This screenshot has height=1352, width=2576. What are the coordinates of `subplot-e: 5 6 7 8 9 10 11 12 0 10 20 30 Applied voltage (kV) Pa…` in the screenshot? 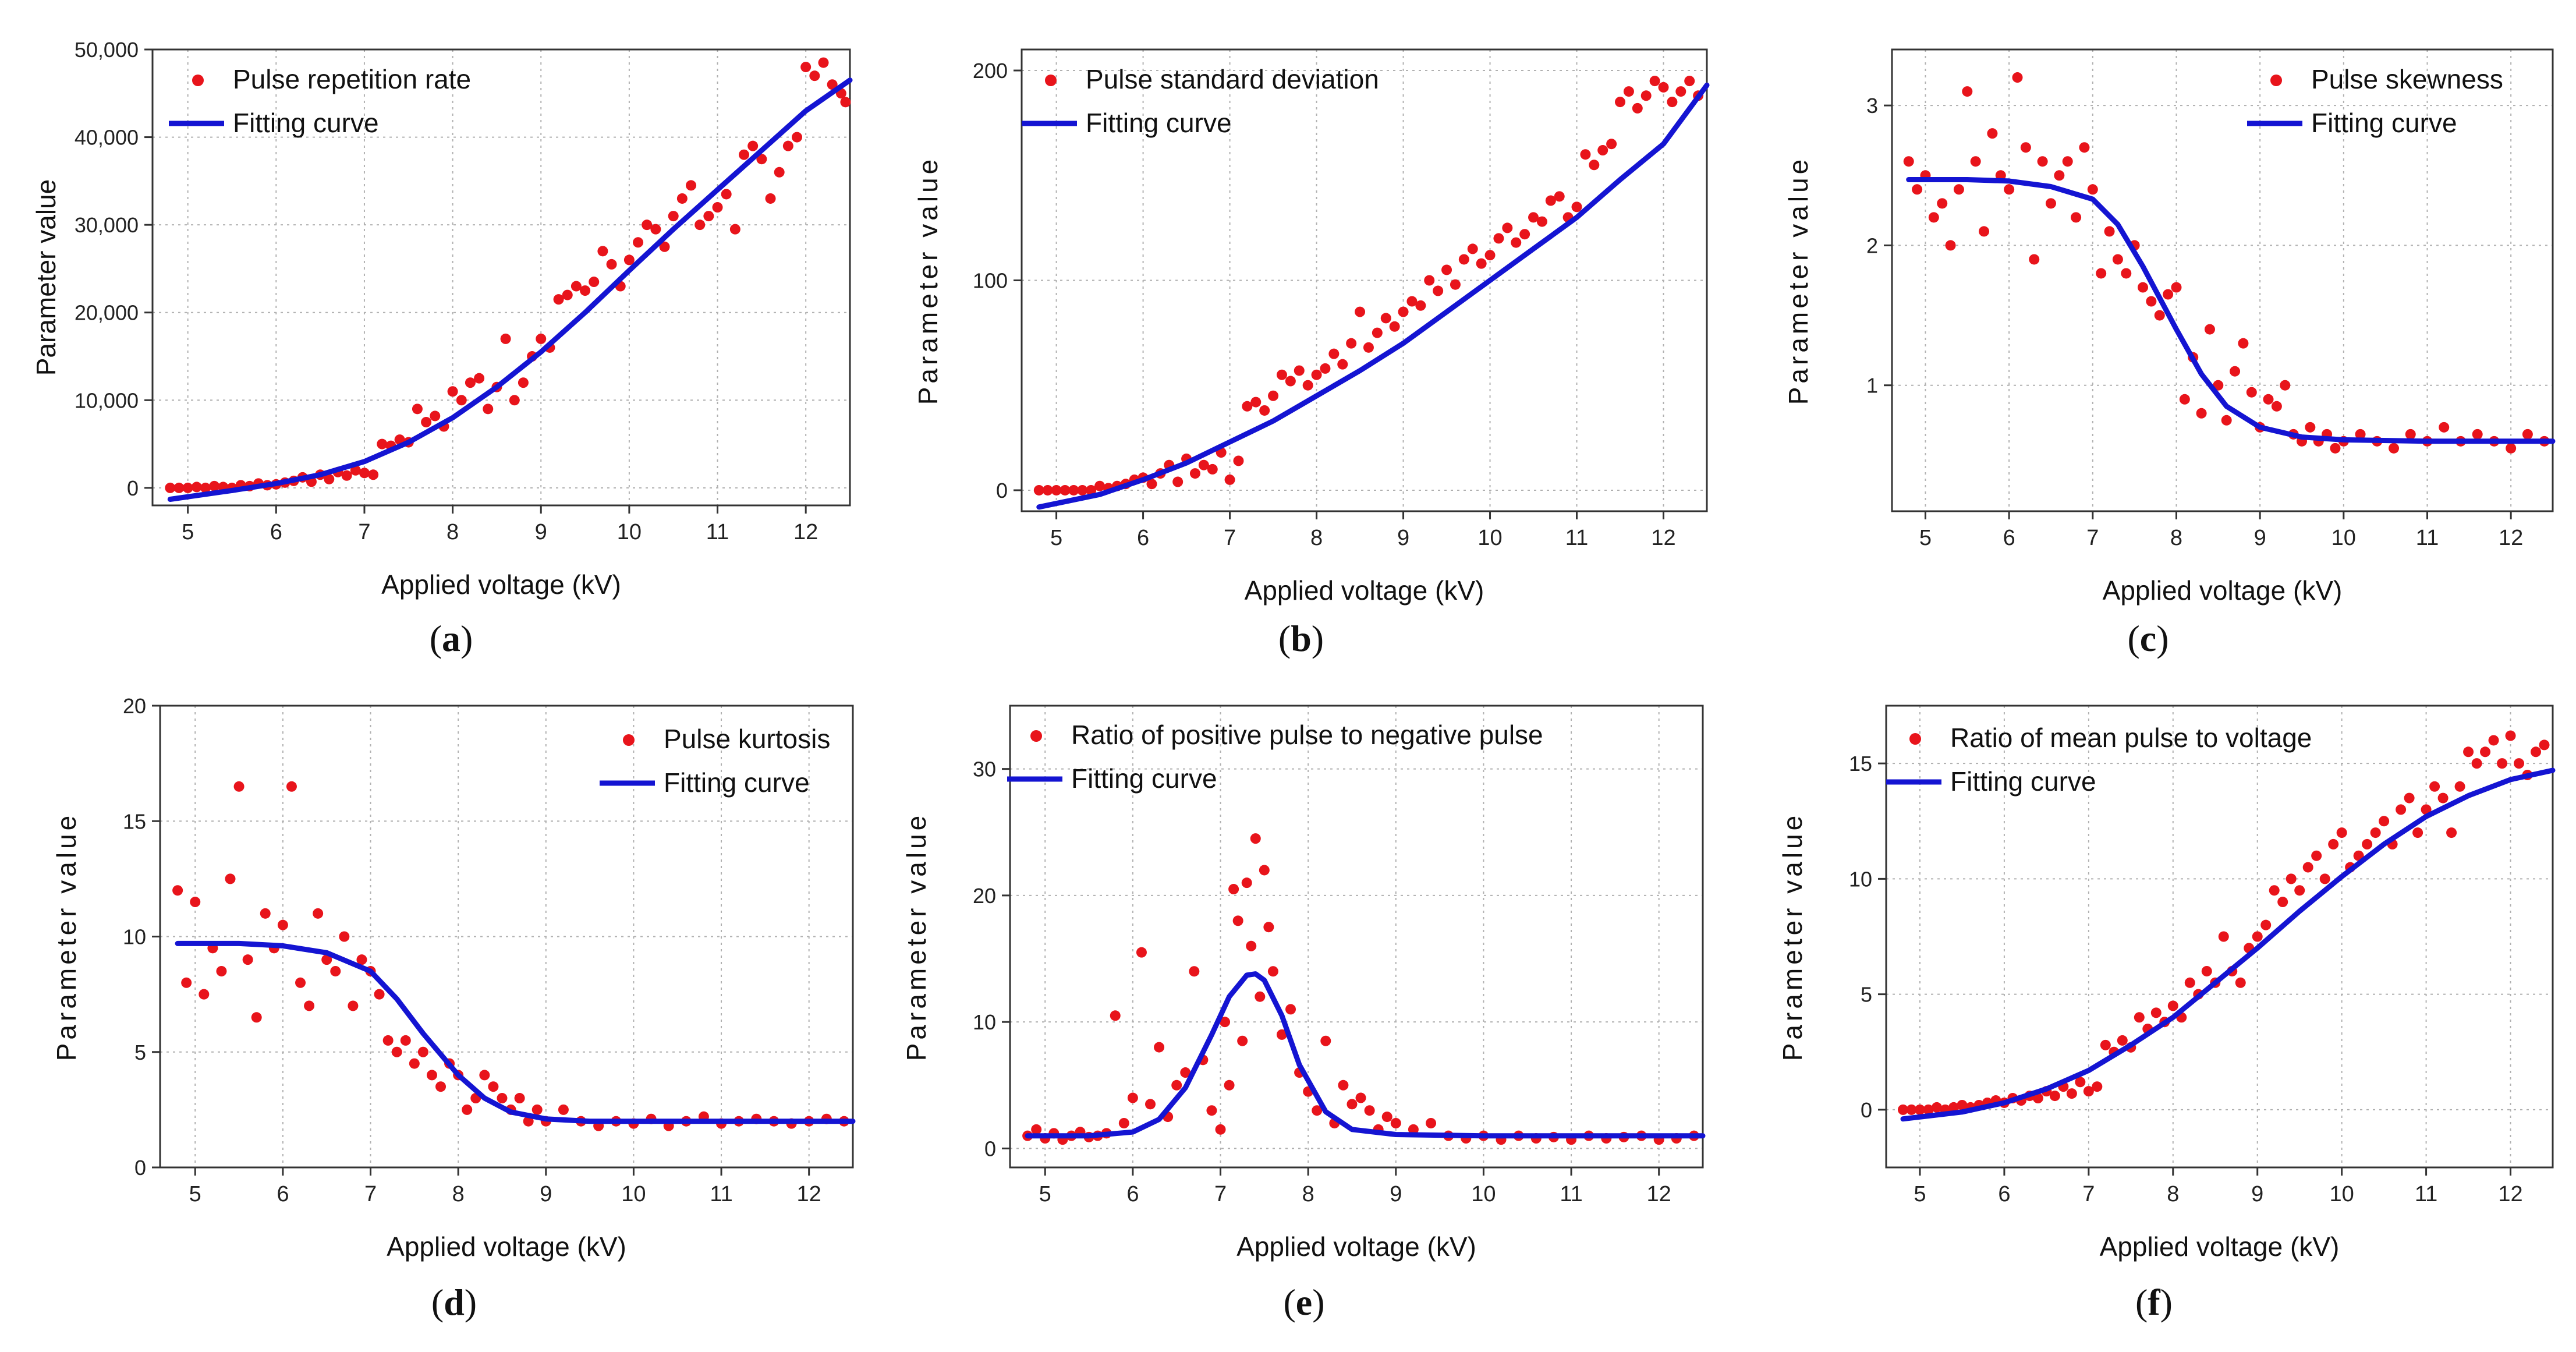 It's located at (1303, 1014).